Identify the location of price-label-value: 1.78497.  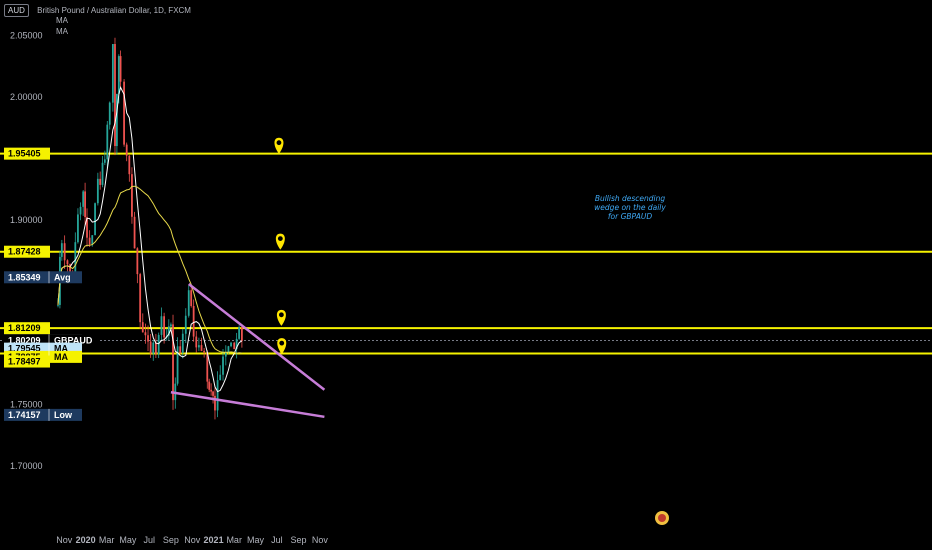
(24, 362).